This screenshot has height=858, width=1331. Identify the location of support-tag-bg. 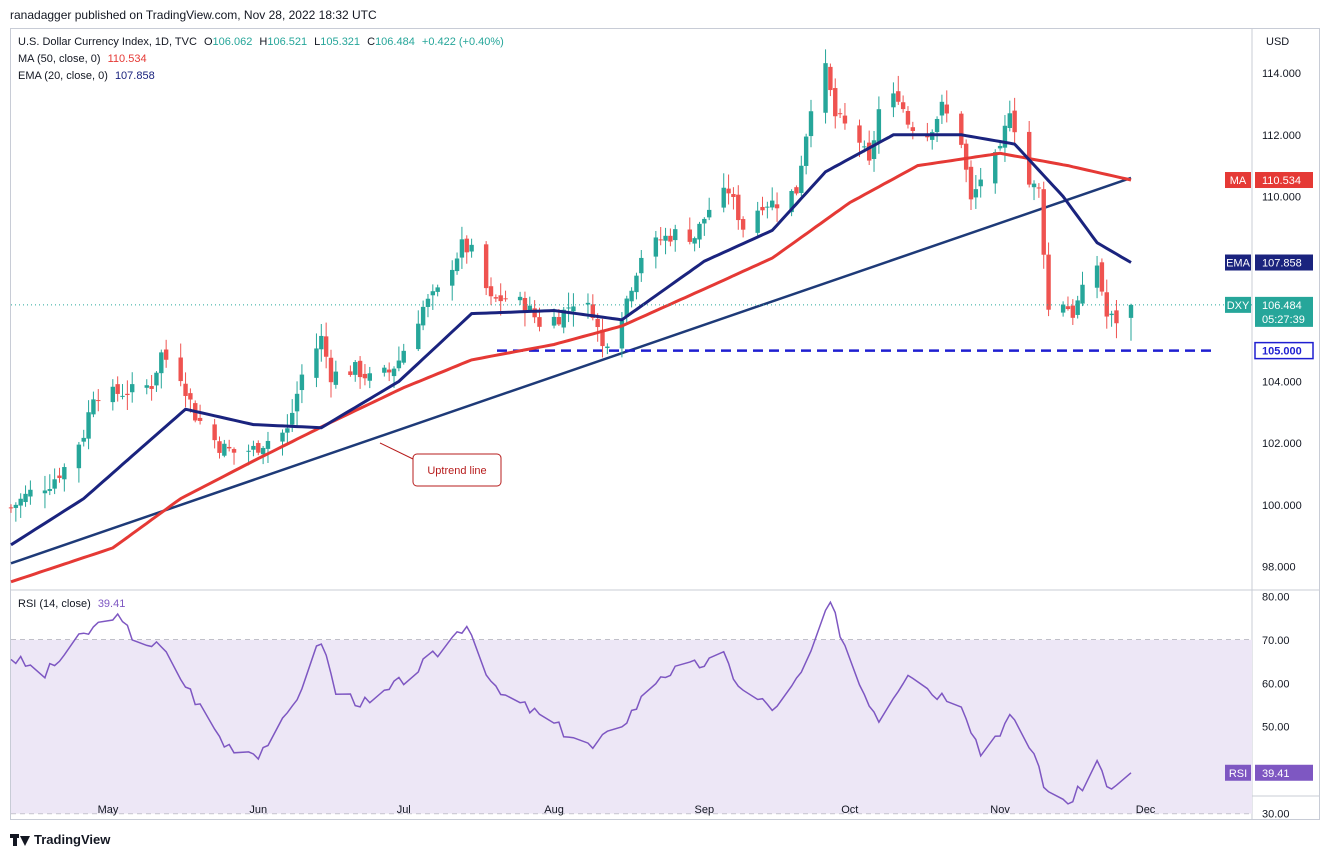
(1284, 350).